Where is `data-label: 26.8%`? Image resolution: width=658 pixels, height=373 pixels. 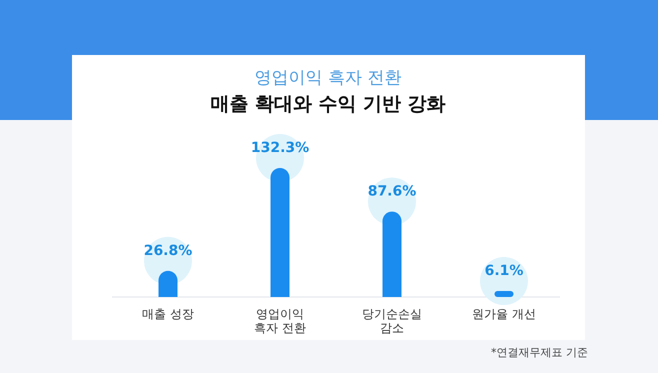 data-label: 26.8% is located at coordinates (168, 250).